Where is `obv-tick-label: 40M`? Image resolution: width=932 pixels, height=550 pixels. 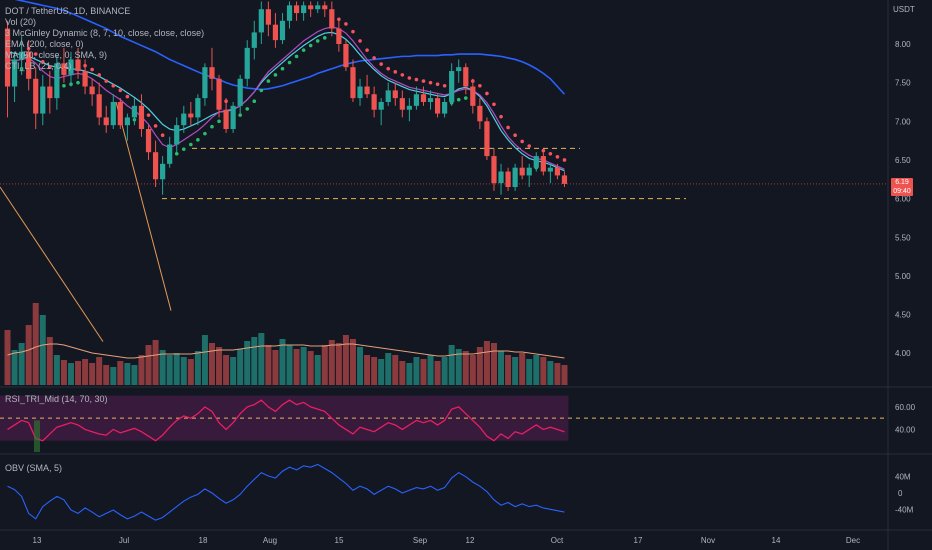 obv-tick-label: 40M is located at coordinates (903, 477).